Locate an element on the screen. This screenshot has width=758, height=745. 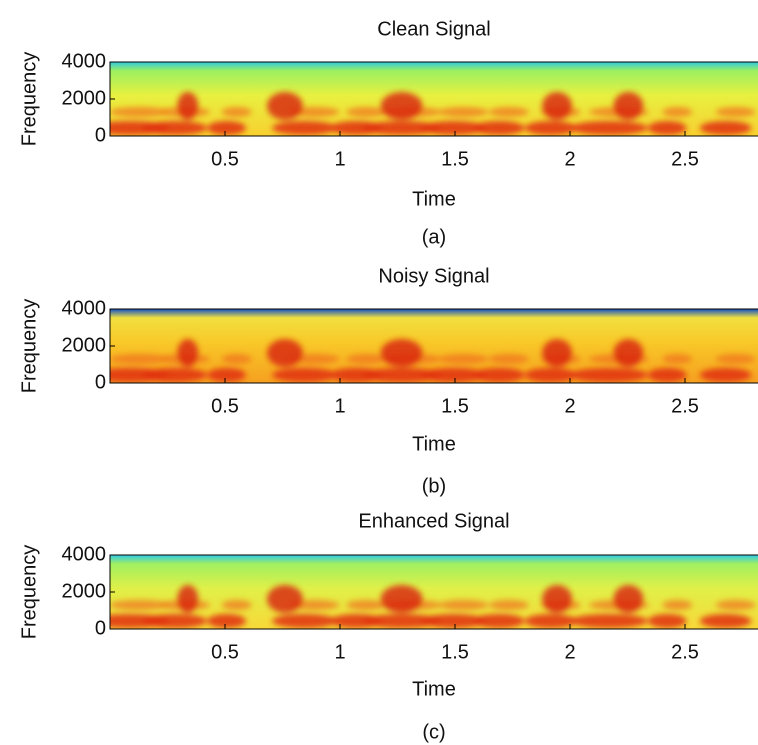
chart-title: Enhanced Signal is located at coordinates (433, 521).